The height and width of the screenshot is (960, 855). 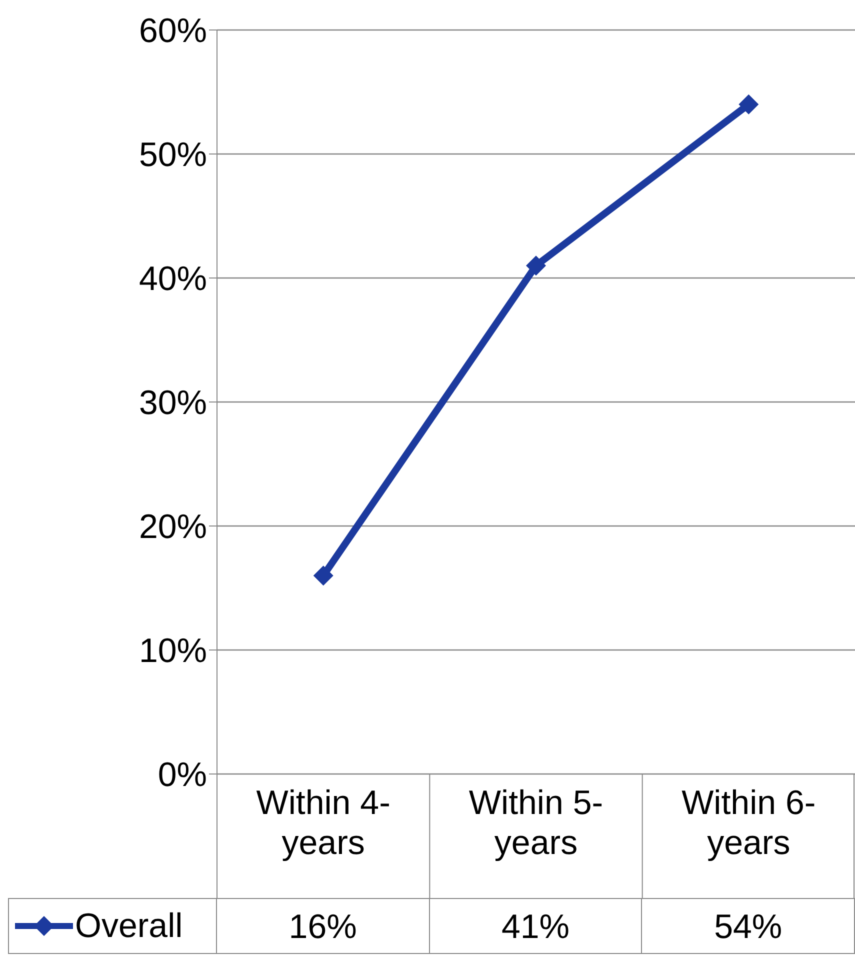 What do you see at coordinates (748, 926) in the screenshot?
I see `data-label: 54%` at bounding box center [748, 926].